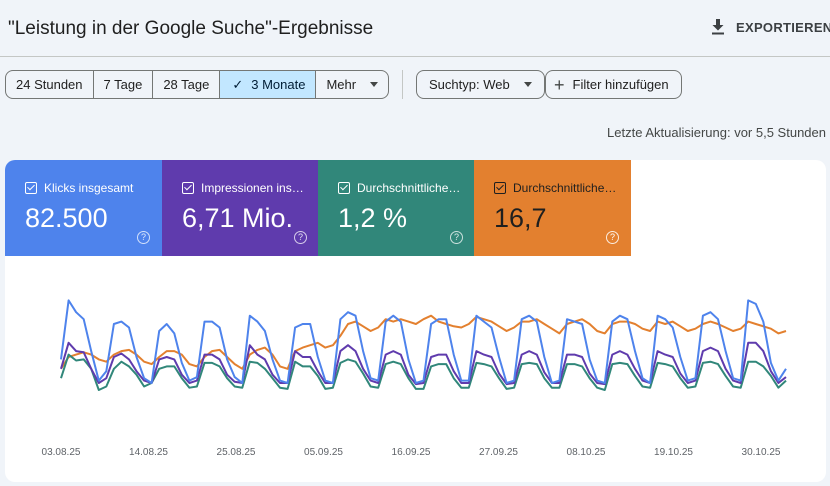 This screenshot has width=830, height=486. I want to click on x-axis-tick-label: 27.09.25, so click(498, 452).